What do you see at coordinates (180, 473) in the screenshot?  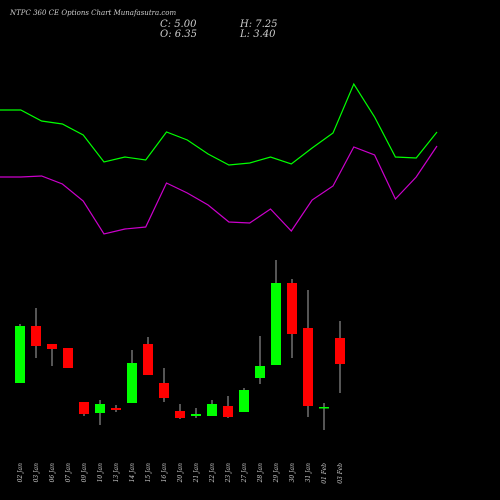 I see `x-tick-label: 20 Jan` at bounding box center [180, 473].